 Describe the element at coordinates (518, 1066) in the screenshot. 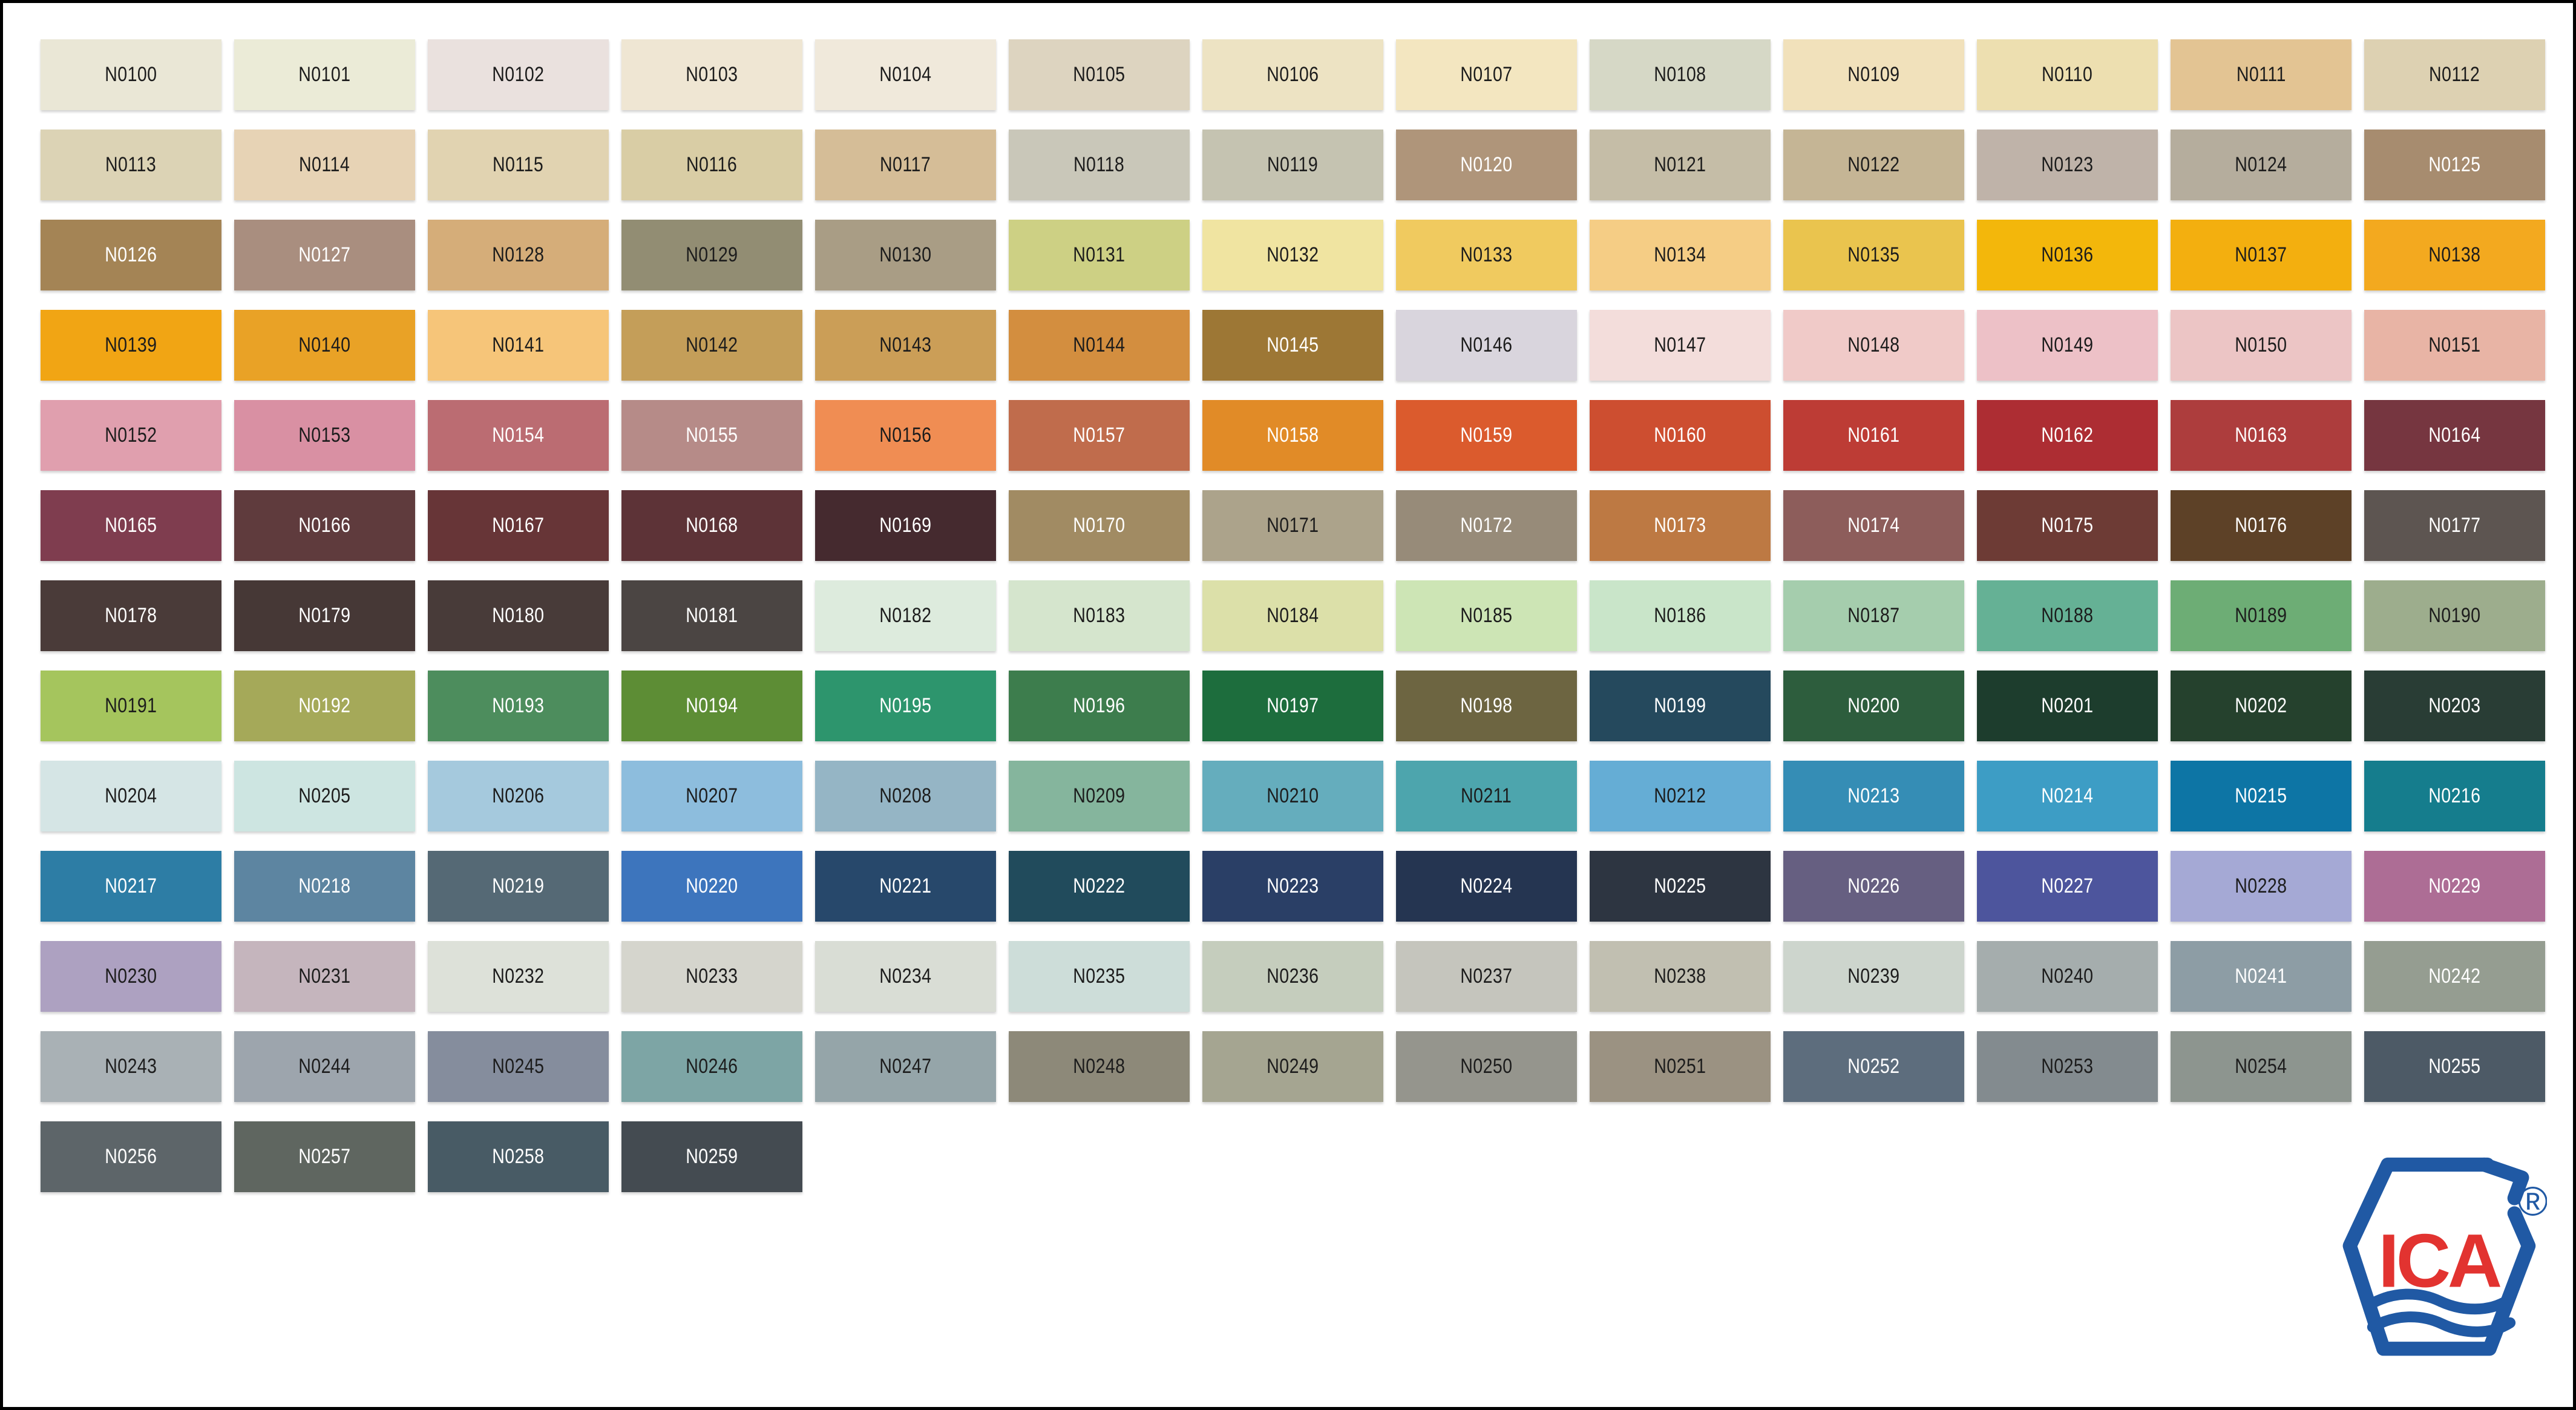

I see `swatch-code-label: N0245` at that location.